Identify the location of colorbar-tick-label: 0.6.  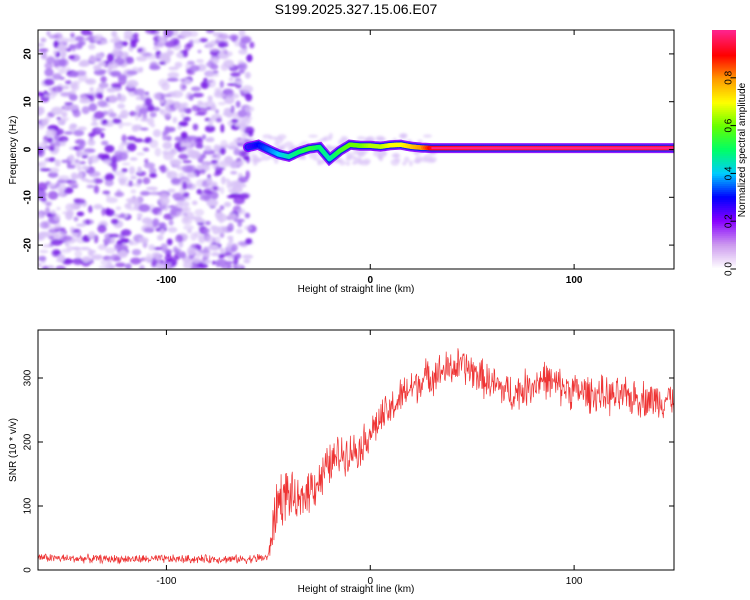
(729, 125).